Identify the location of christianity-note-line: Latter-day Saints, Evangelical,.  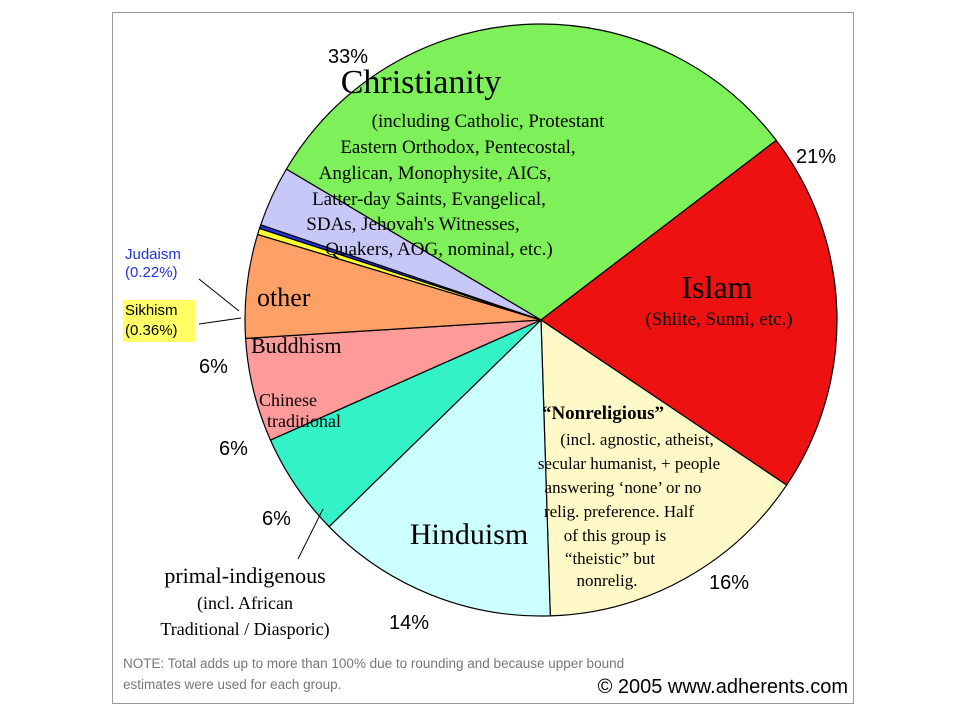
(429, 199).